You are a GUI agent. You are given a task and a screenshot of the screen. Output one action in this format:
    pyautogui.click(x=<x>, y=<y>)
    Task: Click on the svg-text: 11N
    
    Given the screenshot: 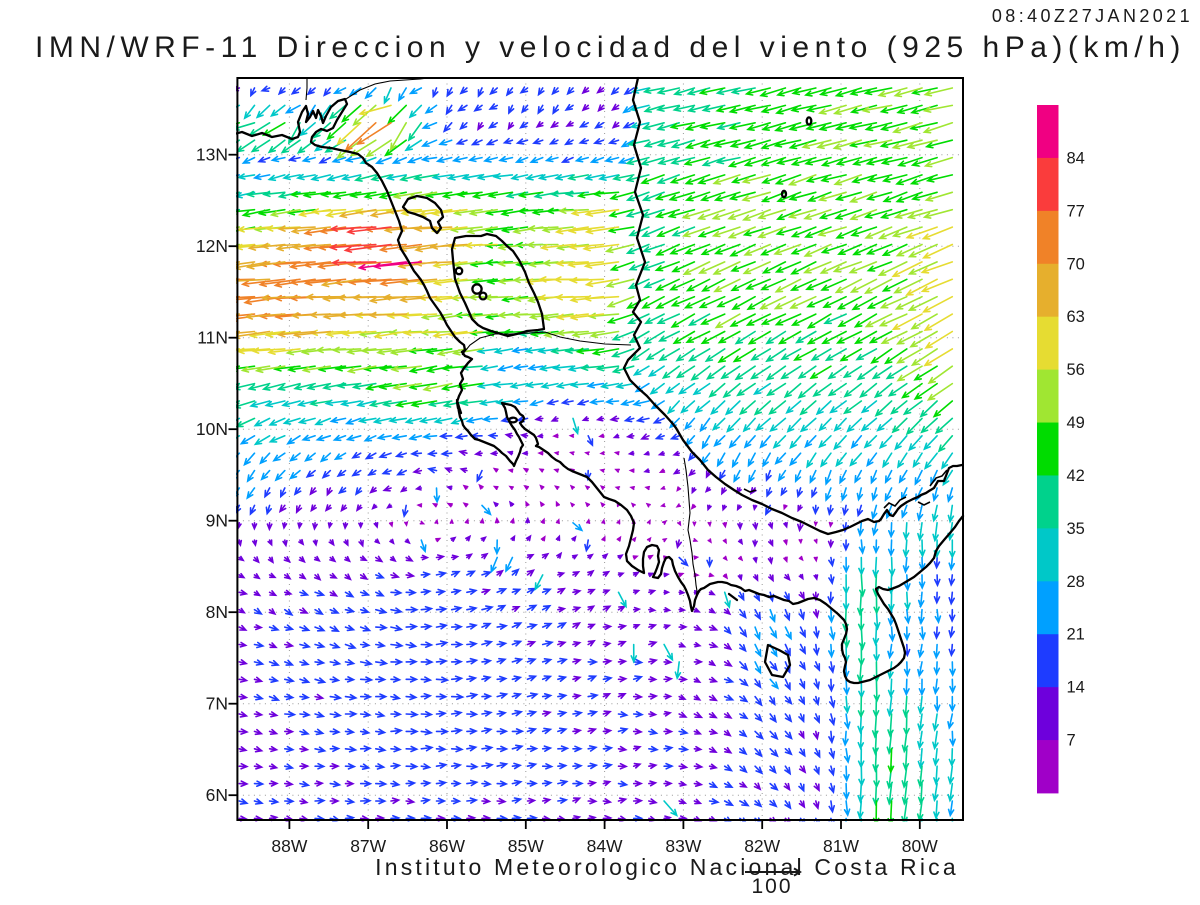 What is the action you would take?
    pyautogui.click(x=212, y=338)
    